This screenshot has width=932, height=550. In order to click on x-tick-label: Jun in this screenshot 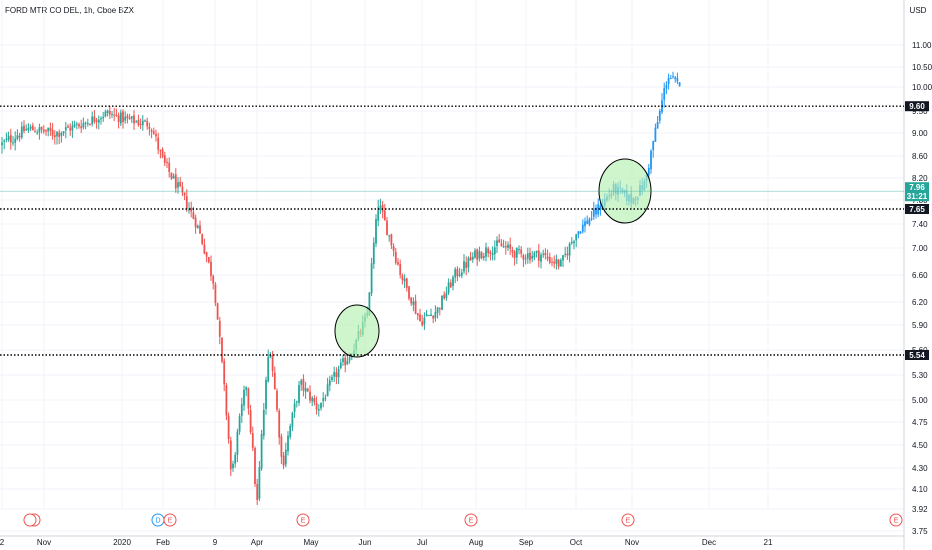, I will do `click(365, 542)`.